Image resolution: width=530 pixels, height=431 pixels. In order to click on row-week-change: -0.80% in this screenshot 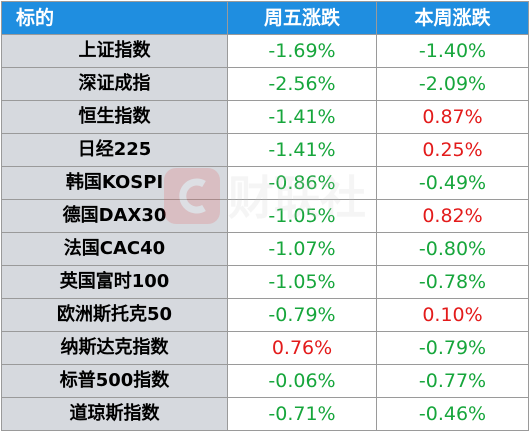, I will do `click(452, 249)`.